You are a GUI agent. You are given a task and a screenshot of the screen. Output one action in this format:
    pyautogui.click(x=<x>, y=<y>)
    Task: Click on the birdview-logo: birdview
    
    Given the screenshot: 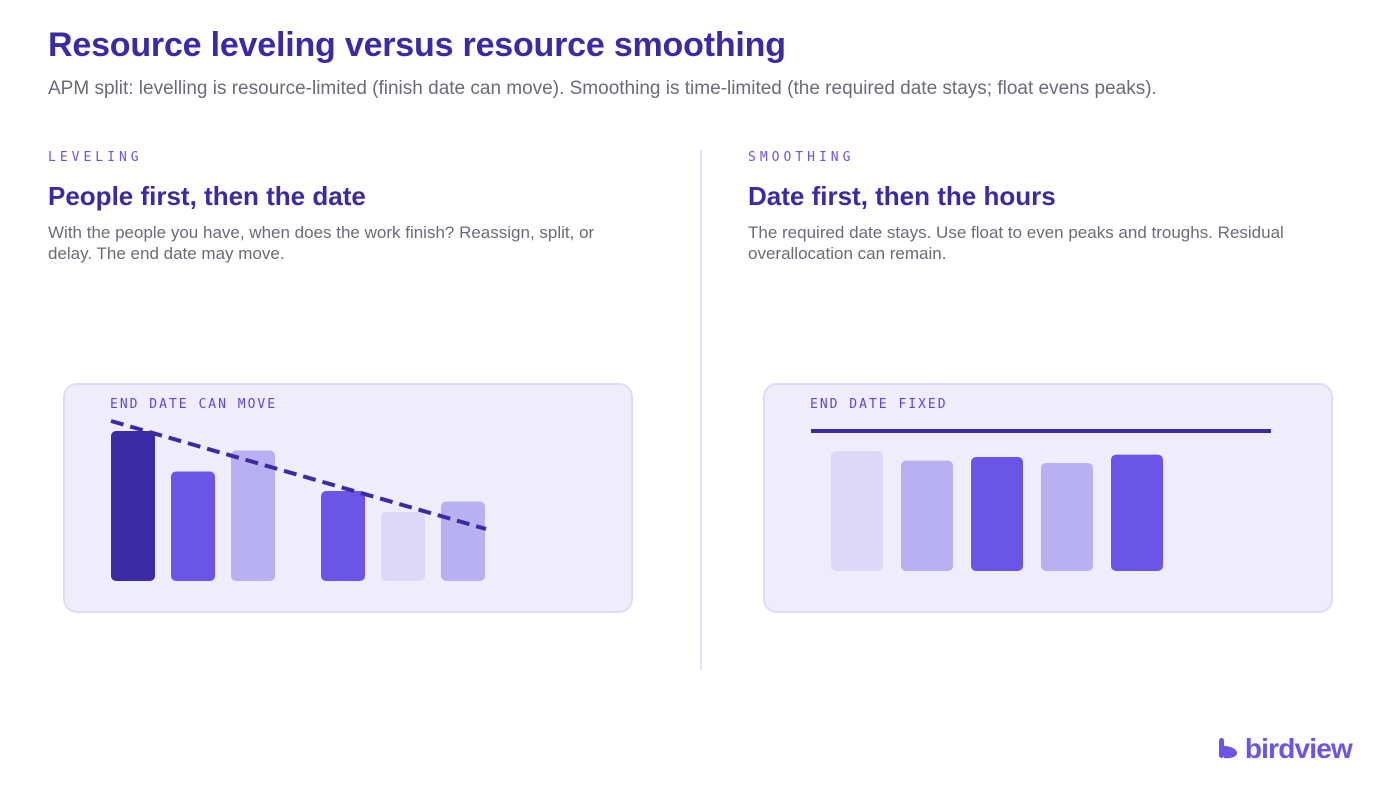 What is the action you would take?
    pyautogui.click(x=1285, y=749)
    